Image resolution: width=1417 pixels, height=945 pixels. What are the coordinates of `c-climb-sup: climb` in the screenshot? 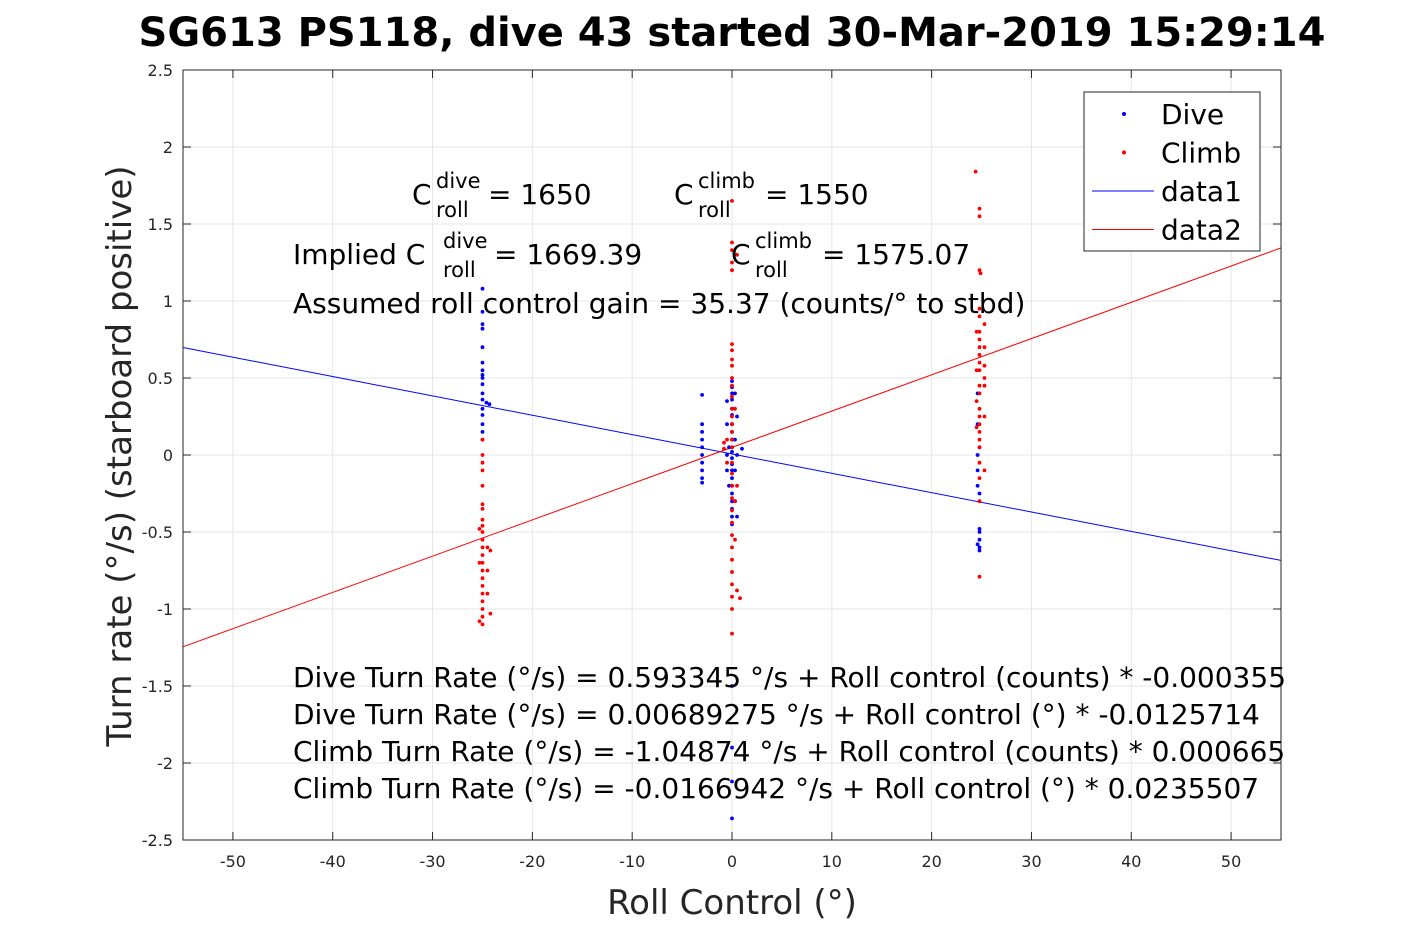 It's located at (726, 181).